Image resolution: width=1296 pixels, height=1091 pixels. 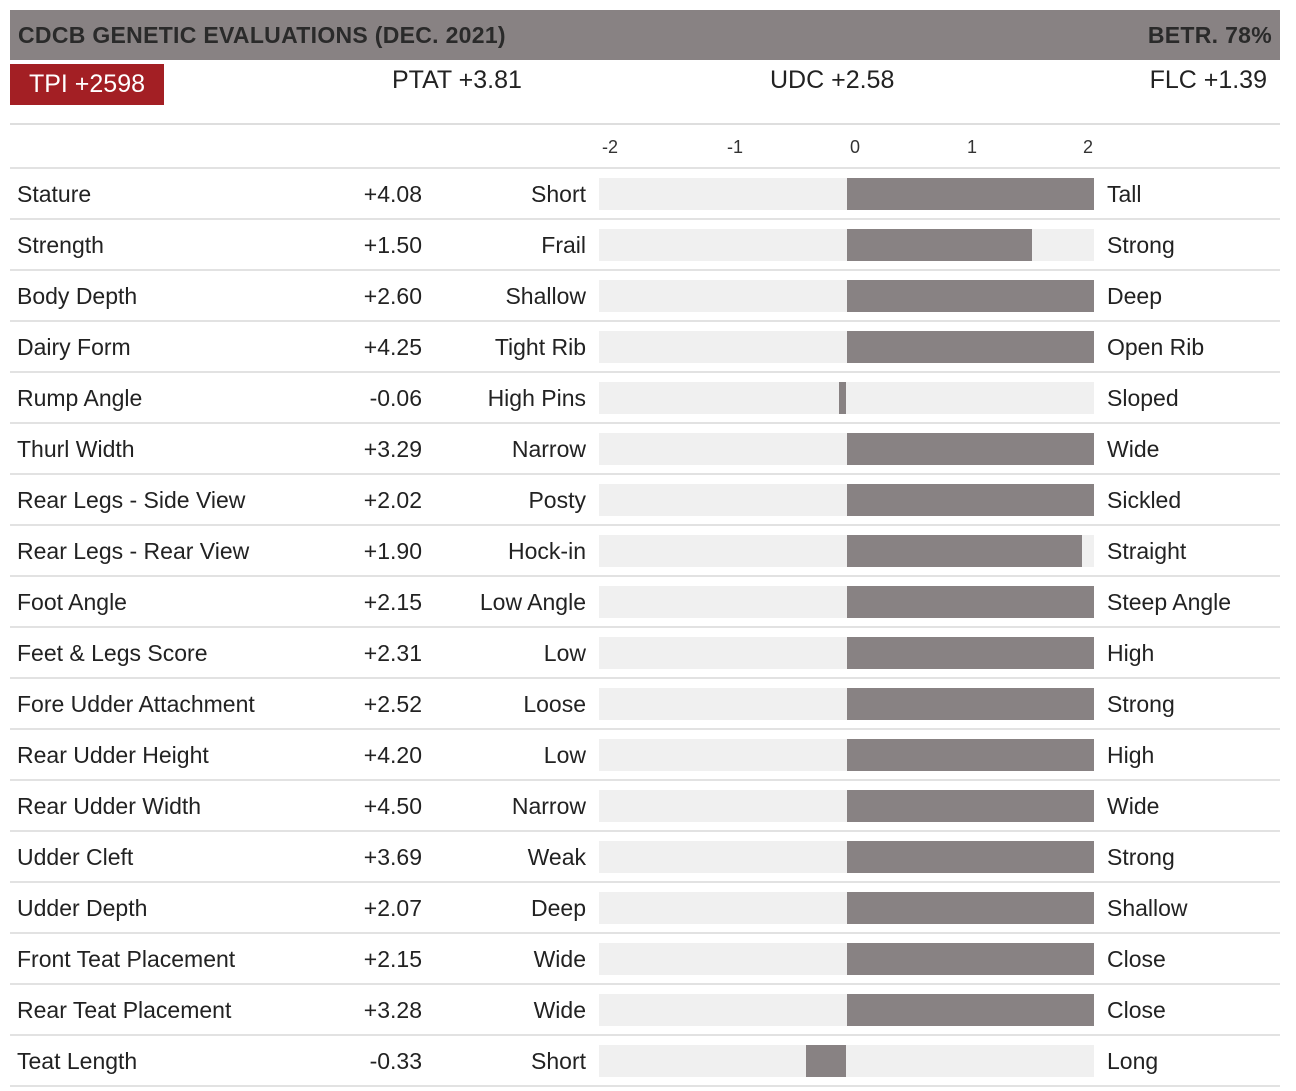 What do you see at coordinates (645, 92) in the screenshot?
I see `summary-scores: TPI +2598 PTAT +3.81 UDC +2.58 FLC +1.39` at bounding box center [645, 92].